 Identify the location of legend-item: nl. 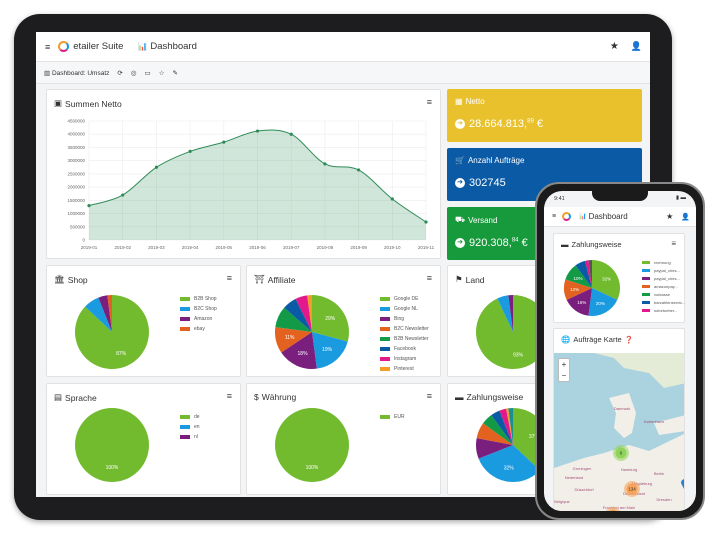
(190, 437).